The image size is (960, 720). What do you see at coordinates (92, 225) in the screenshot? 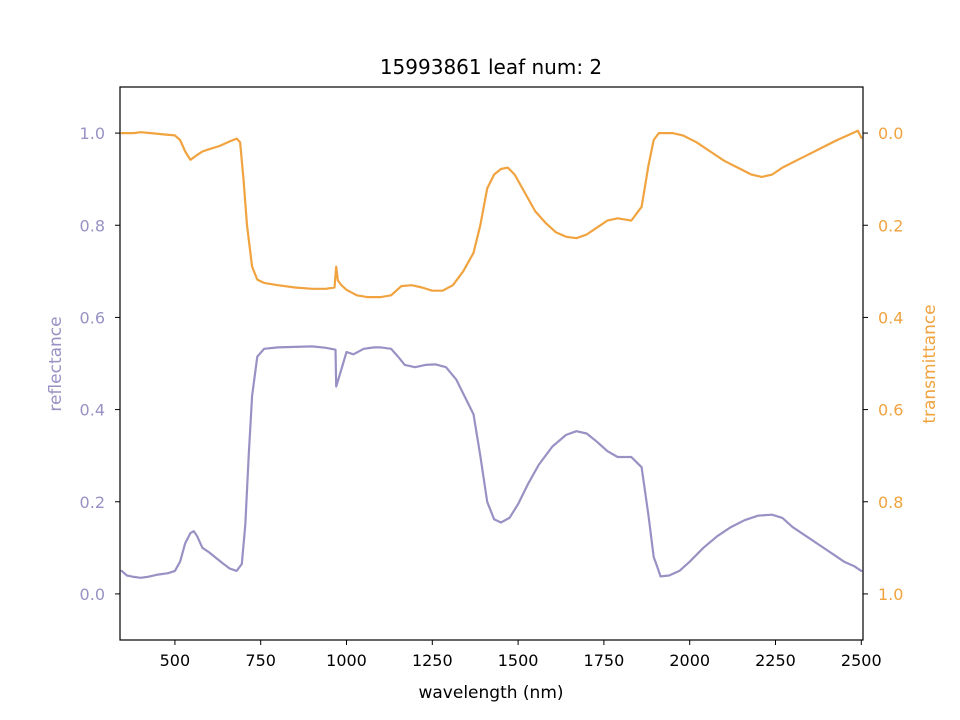
I see `left-tick-label: 0.8` at bounding box center [92, 225].